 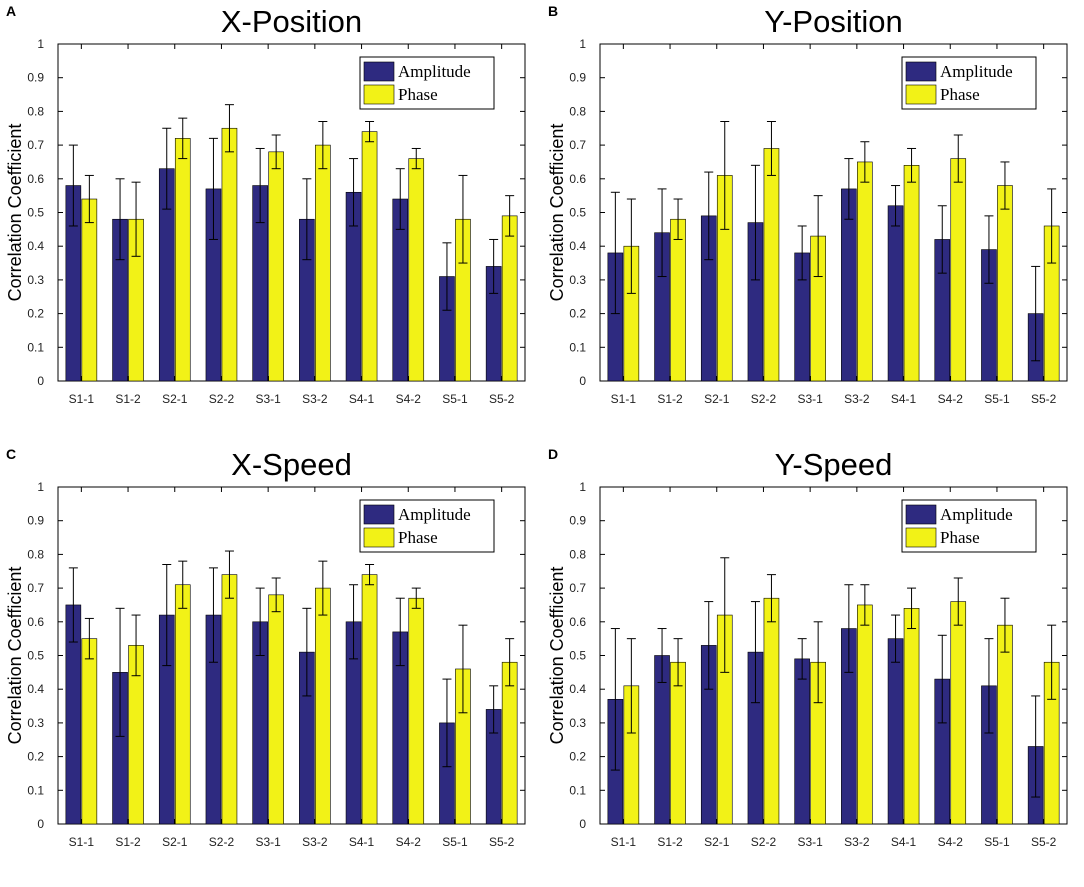 What do you see at coordinates (553, 11) in the screenshot?
I see `panel-letter: B` at bounding box center [553, 11].